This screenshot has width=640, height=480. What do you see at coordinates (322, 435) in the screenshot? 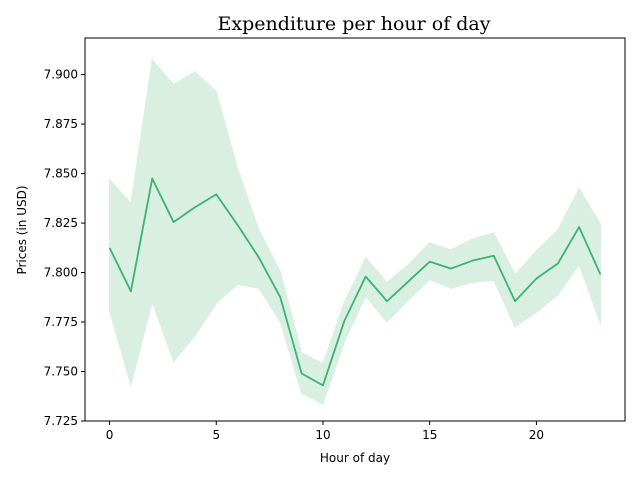
I see `x-tick-label: 10` at bounding box center [322, 435].